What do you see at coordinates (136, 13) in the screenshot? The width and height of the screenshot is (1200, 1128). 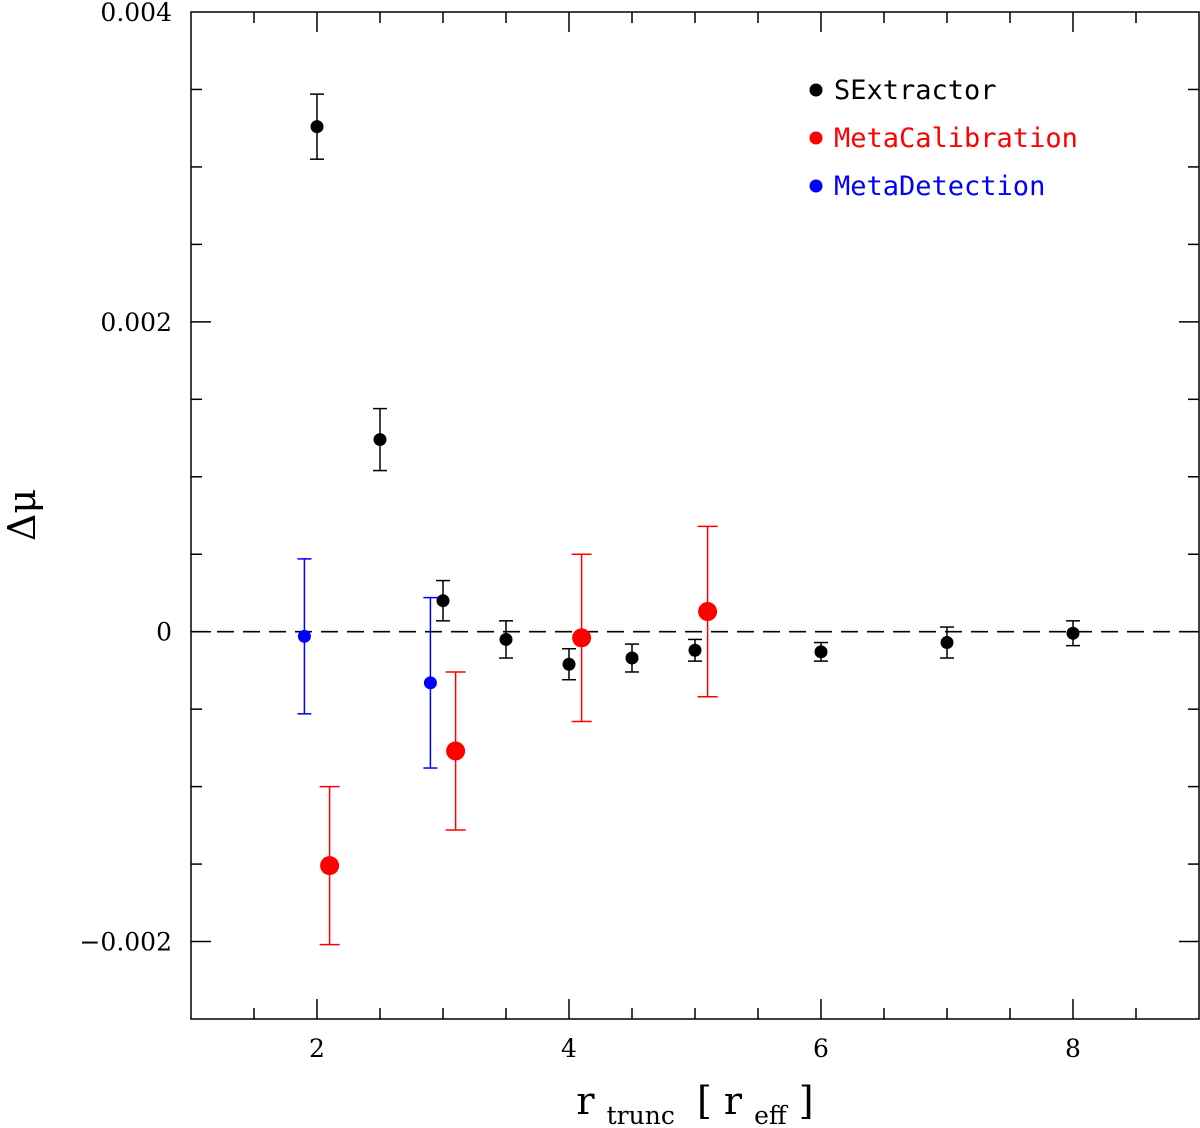 I see `y-tick-label: 0.004` at bounding box center [136, 13].